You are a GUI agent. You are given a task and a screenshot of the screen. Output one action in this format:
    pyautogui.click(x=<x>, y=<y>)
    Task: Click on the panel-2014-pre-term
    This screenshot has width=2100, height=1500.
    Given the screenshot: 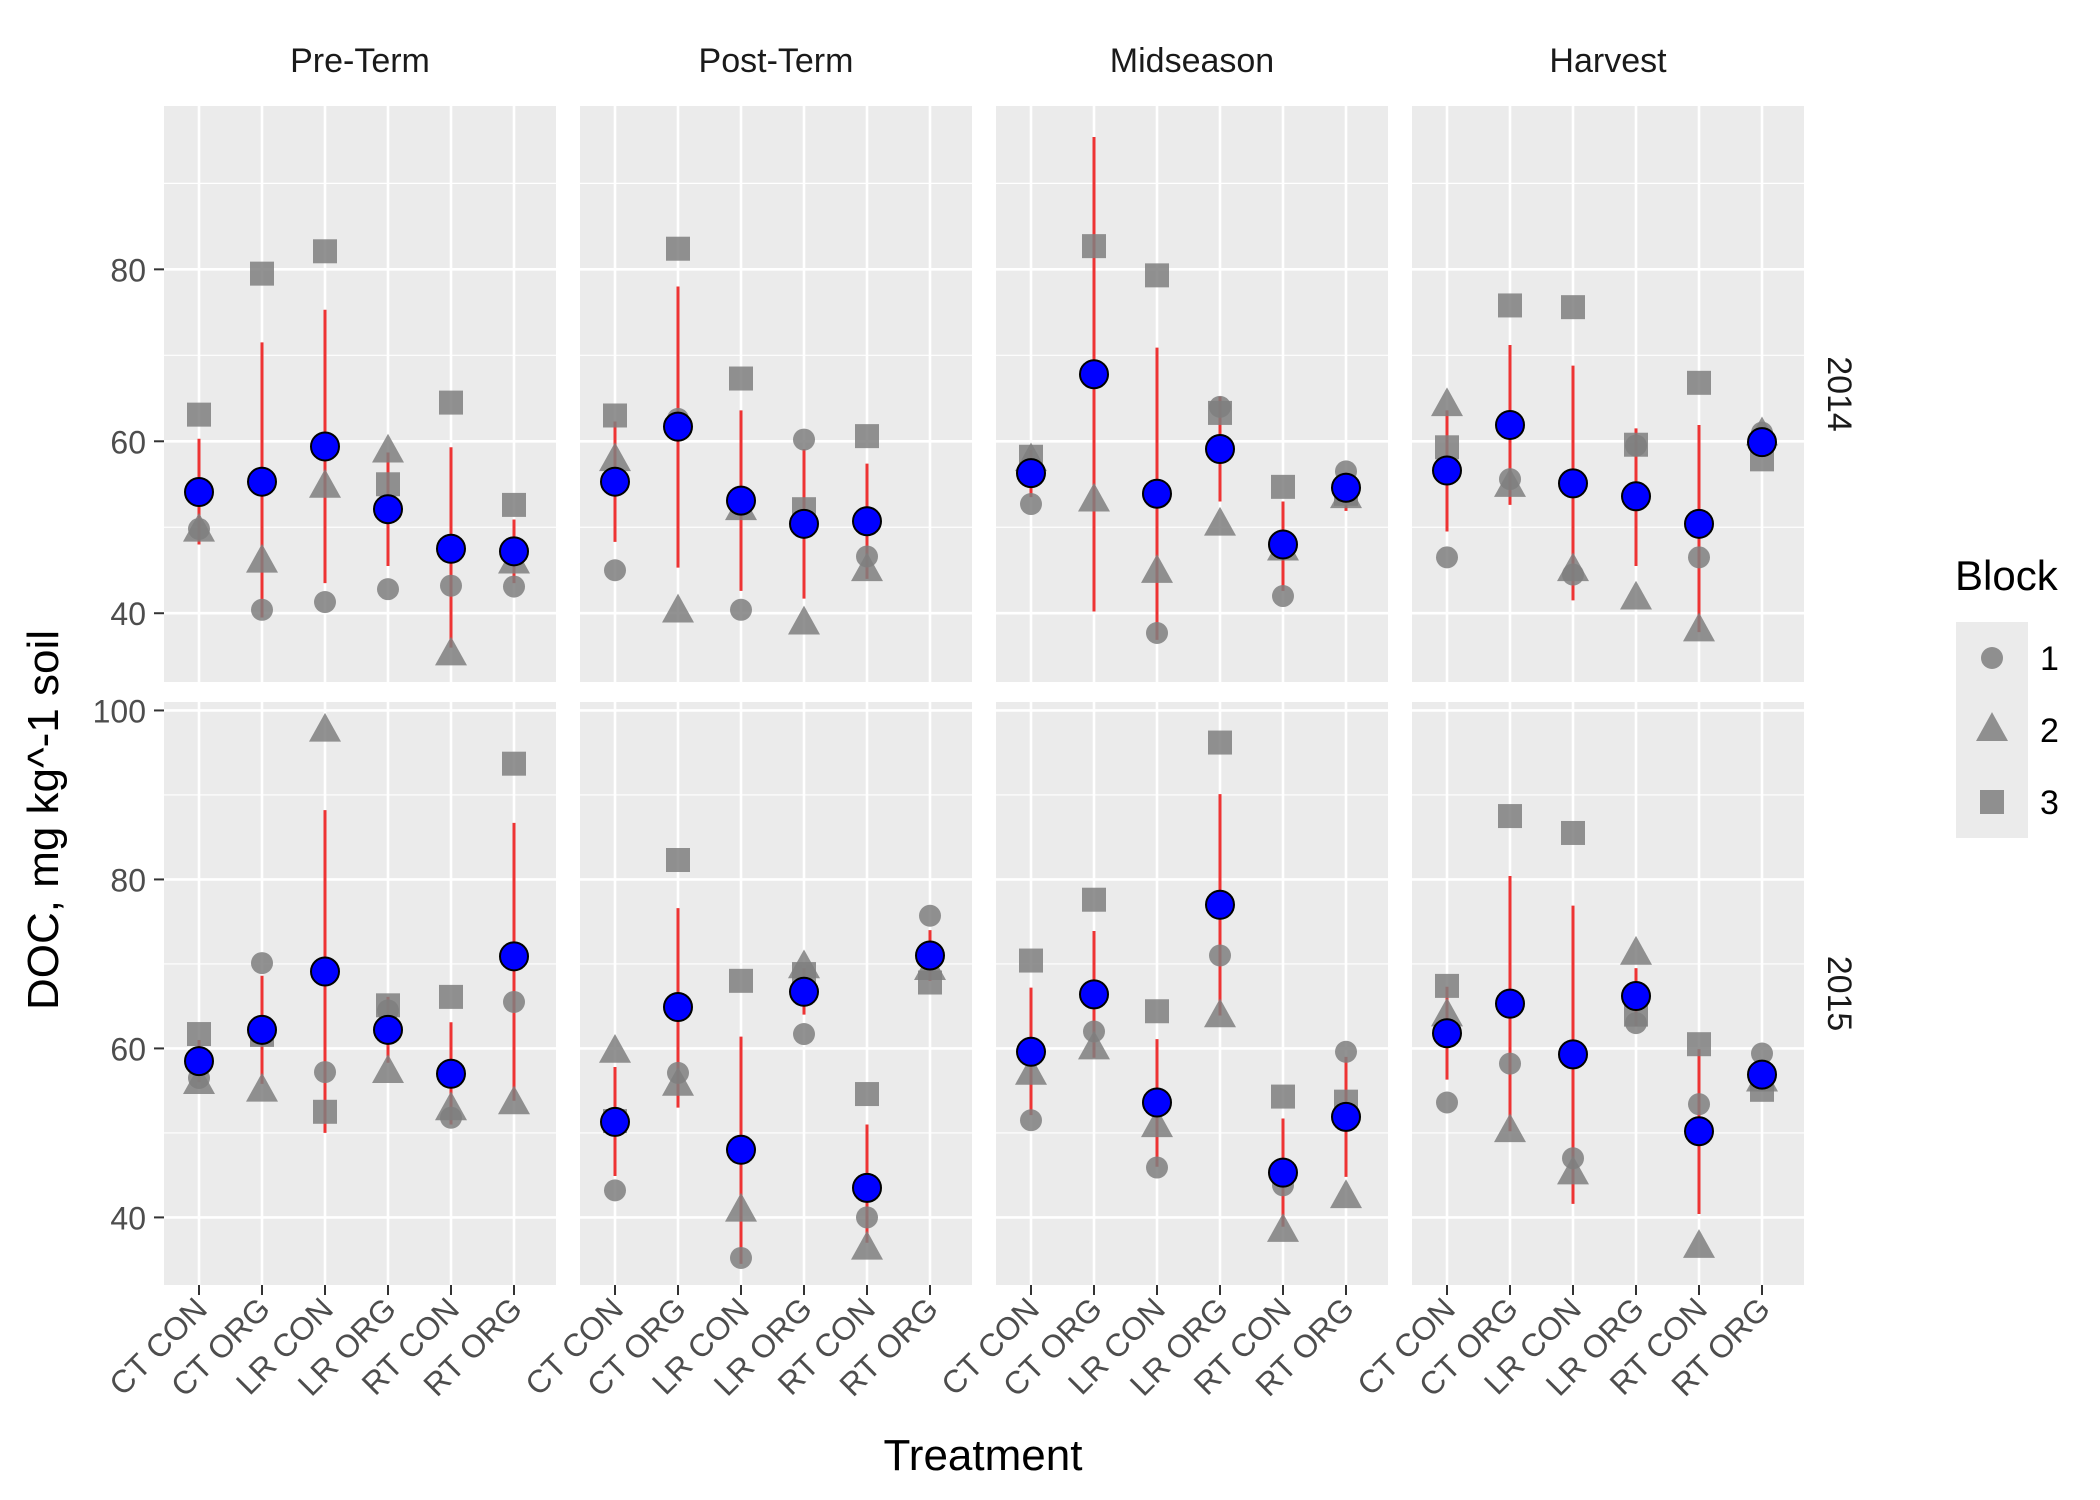 What is the action you would take?
    pyautogui.click(x=360, y=394)
    